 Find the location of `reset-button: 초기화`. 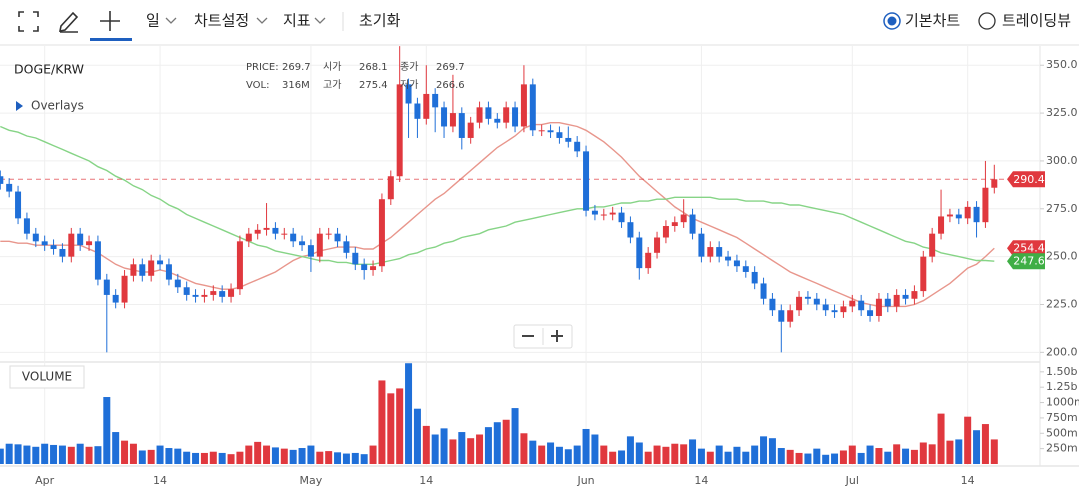

reset-button: 초기화 is located at coordinates (380, 21).